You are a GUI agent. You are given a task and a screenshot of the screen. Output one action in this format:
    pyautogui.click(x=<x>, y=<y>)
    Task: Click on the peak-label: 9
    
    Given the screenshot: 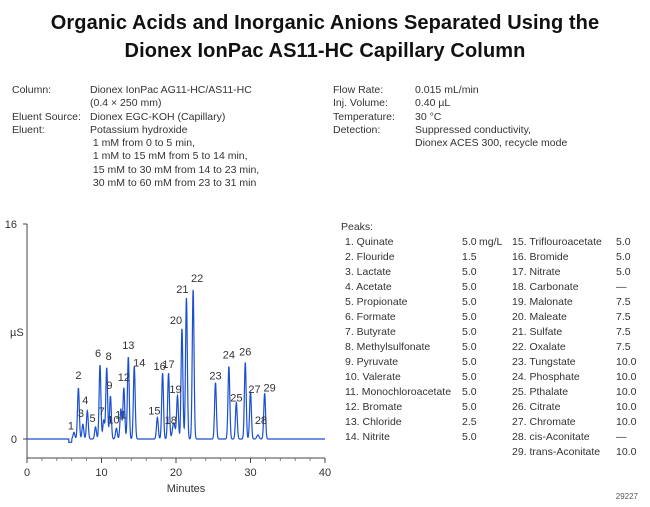 What is the action you would take?
    pyautogui.click(x=109, y=386)
    